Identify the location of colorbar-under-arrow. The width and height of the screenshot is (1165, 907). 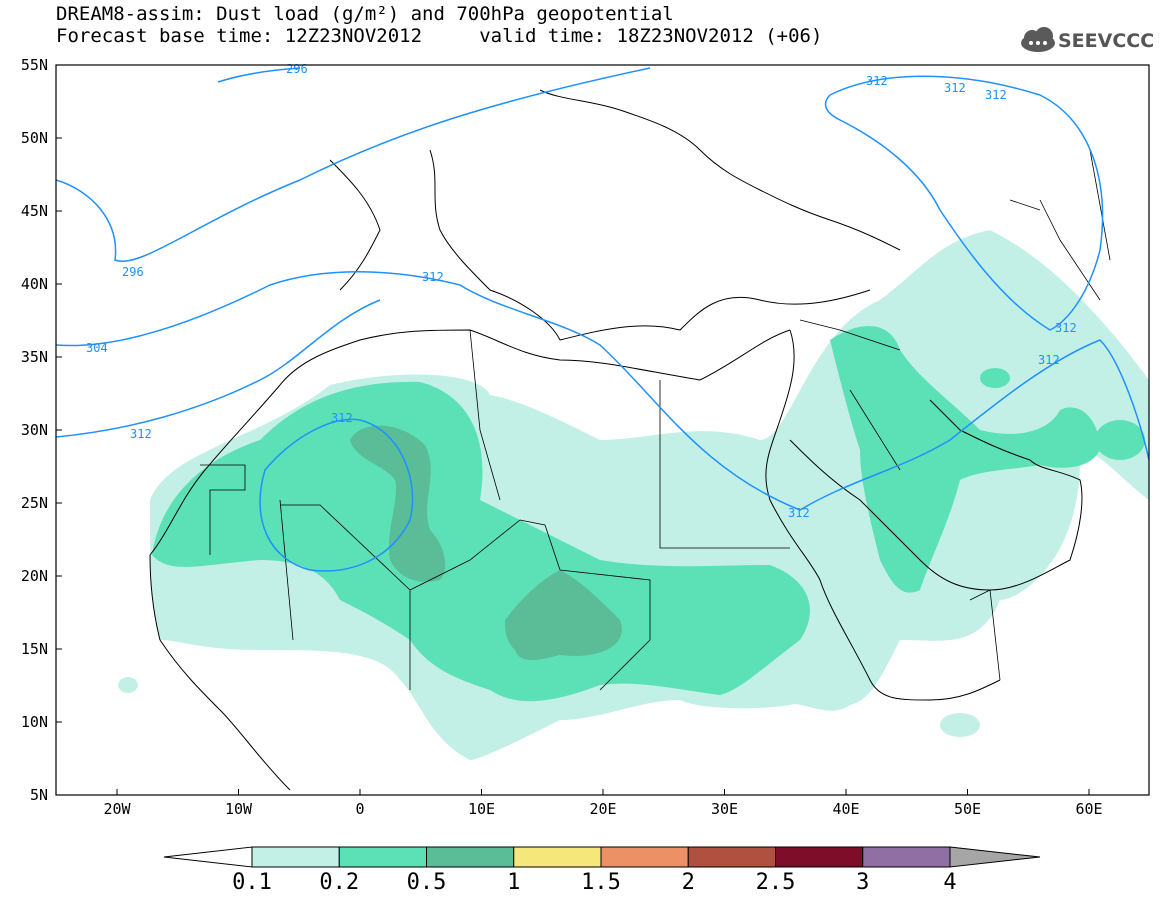
(208, 857).